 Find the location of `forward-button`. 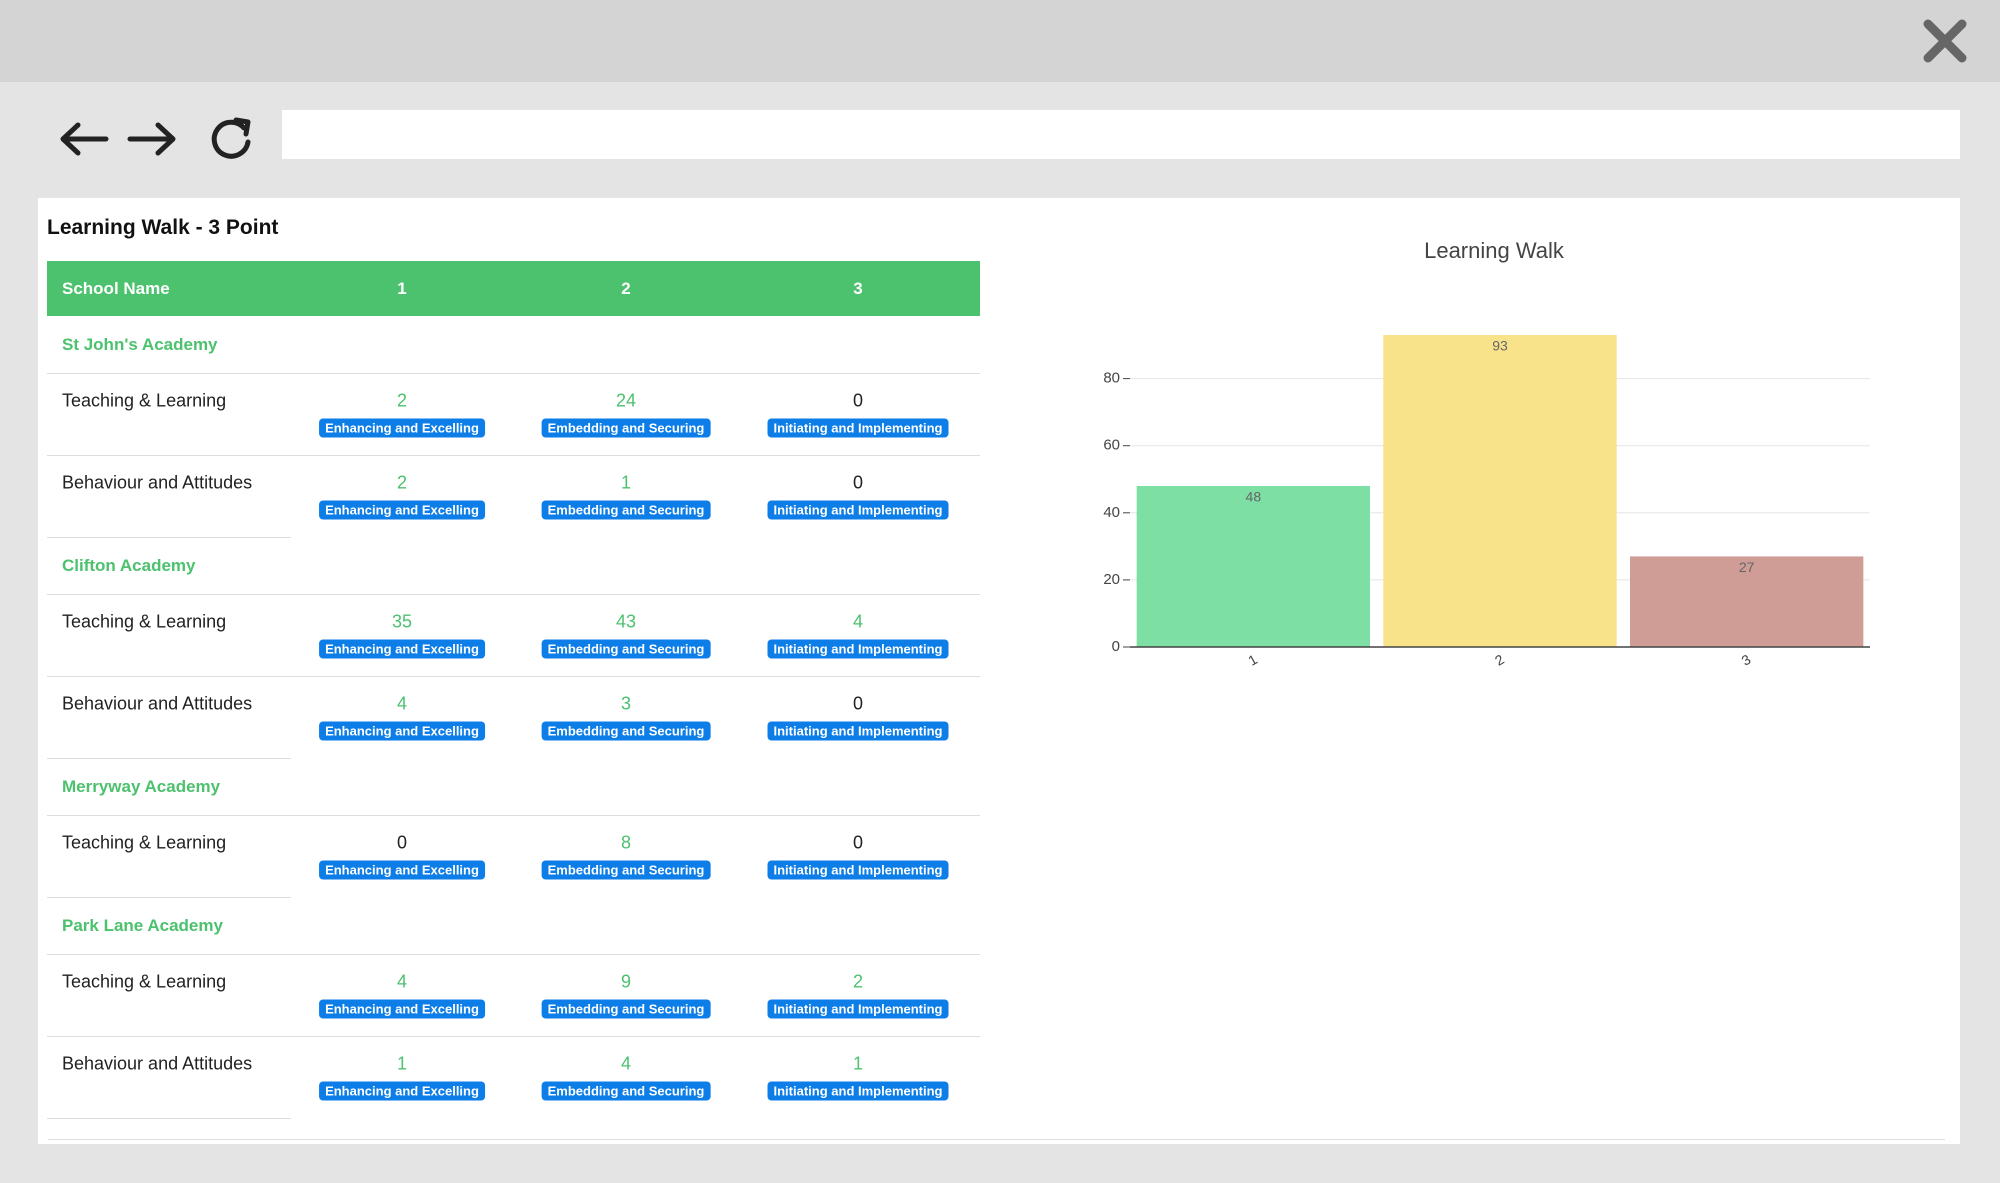

forward-button is located at coordinates (152, 139).